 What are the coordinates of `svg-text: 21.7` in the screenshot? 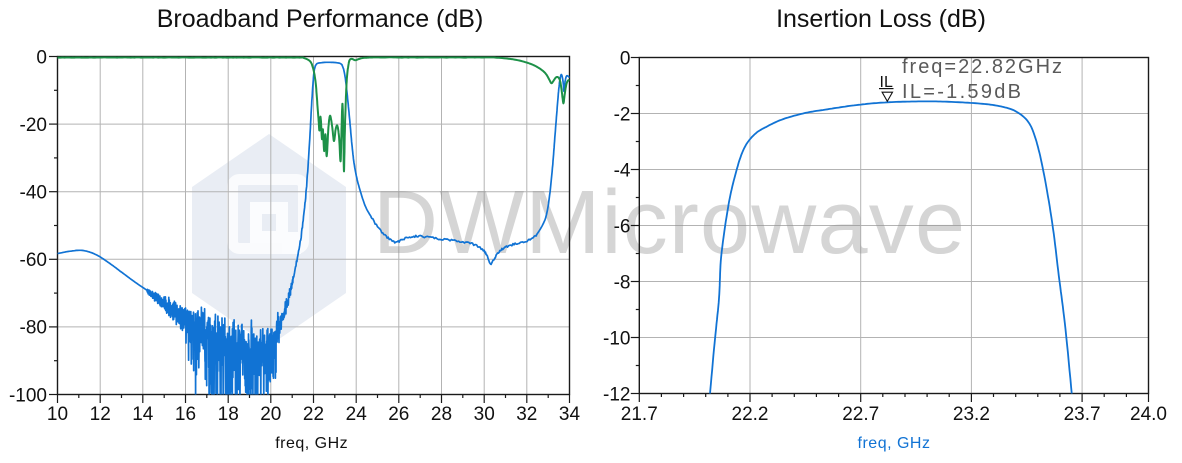 It's located at (639, 414).